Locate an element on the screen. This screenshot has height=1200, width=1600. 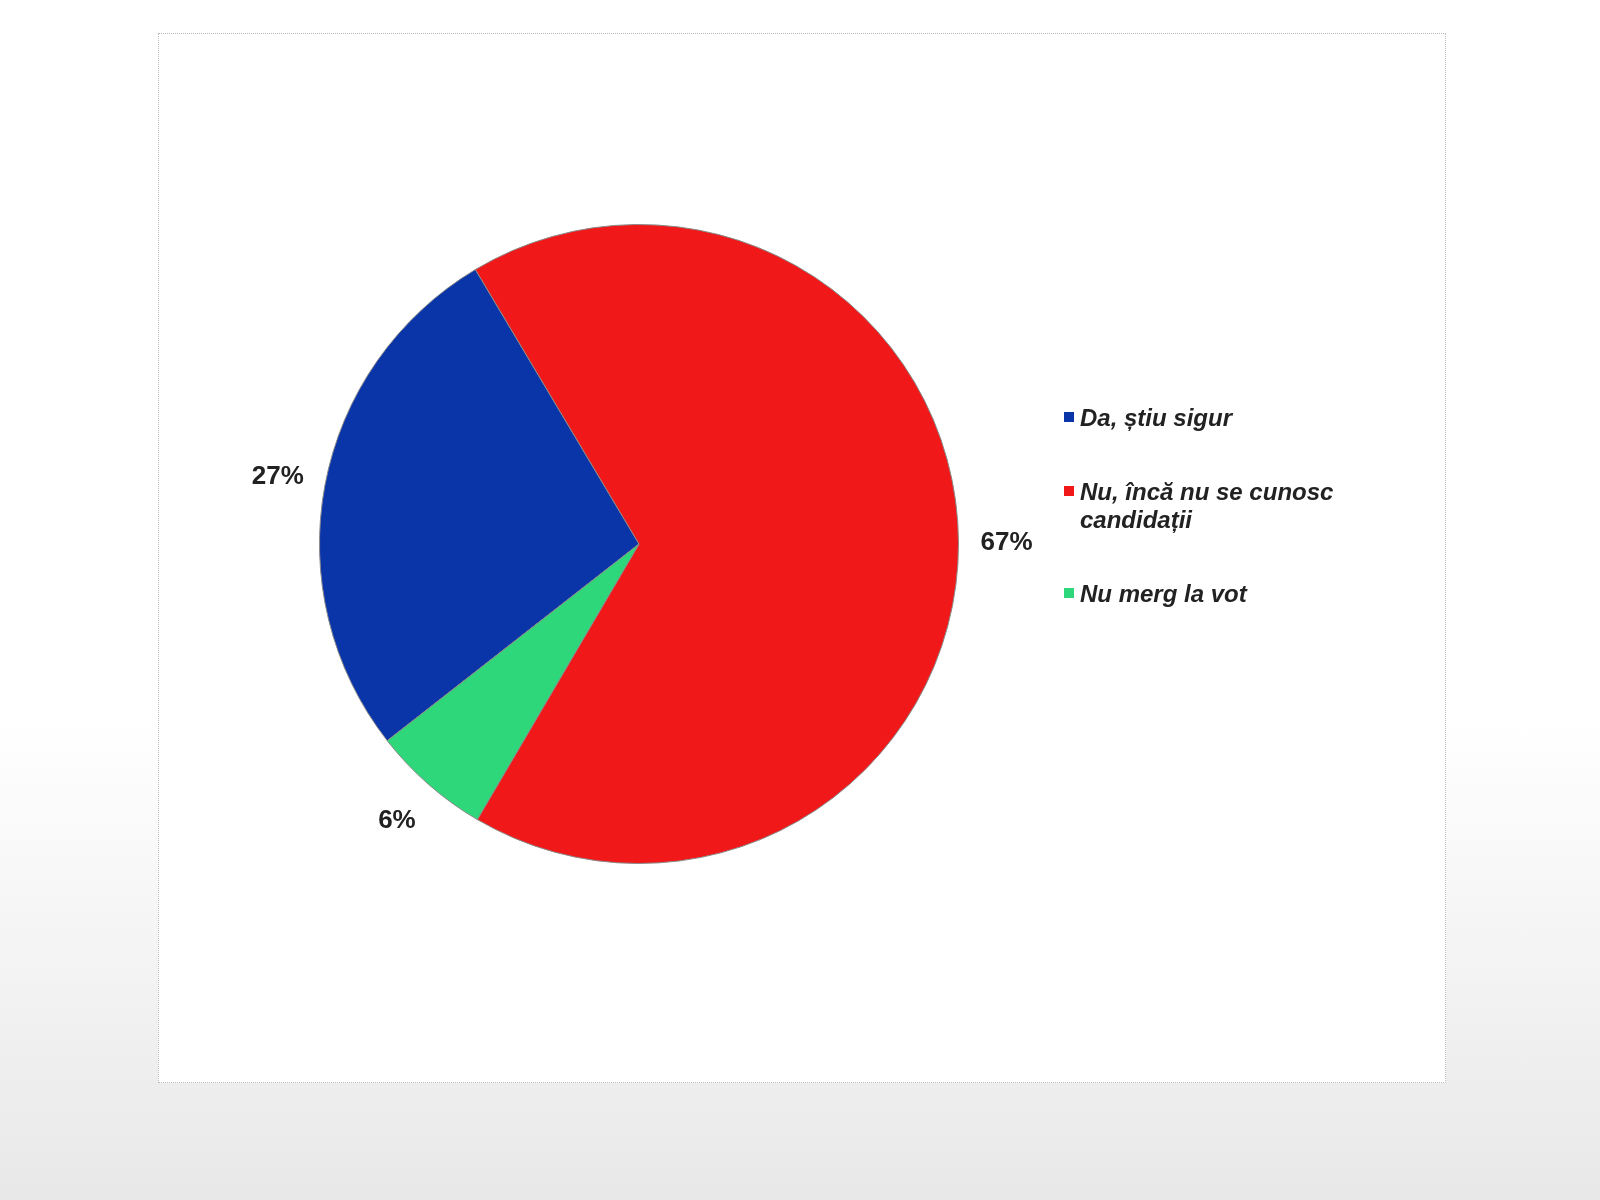
data-label: 27% is located at coordinates (277, 474).